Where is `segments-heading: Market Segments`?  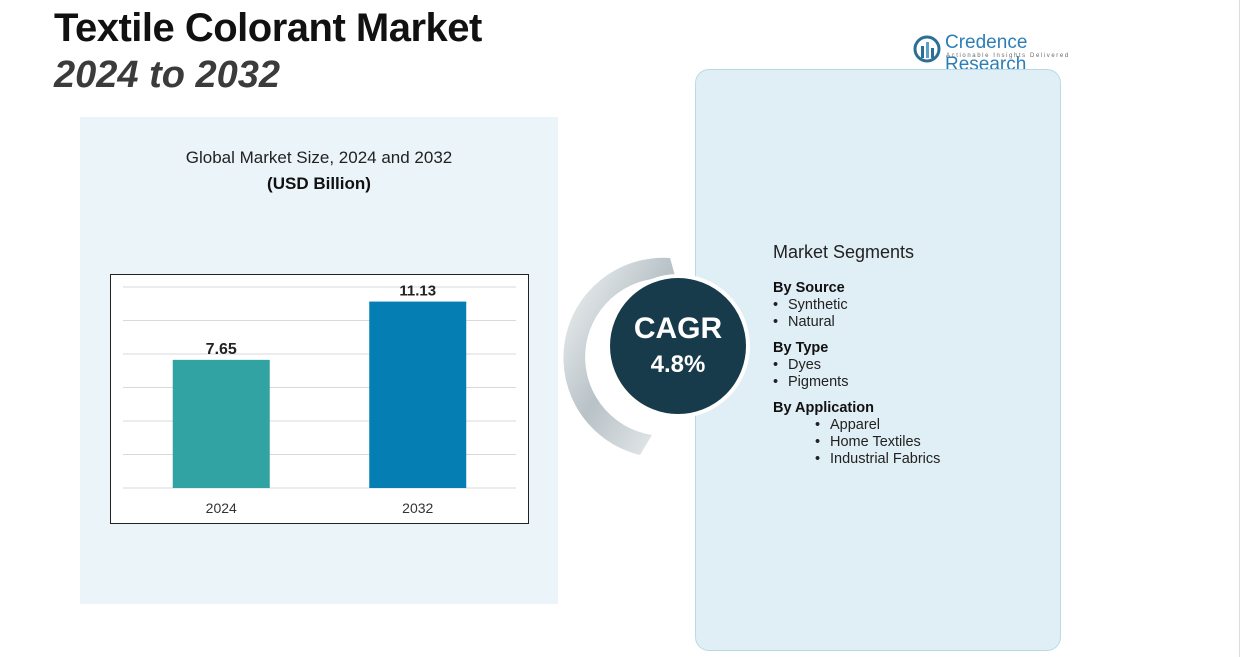
segments-heading: Market Segments is located at coordinates (844, 252).